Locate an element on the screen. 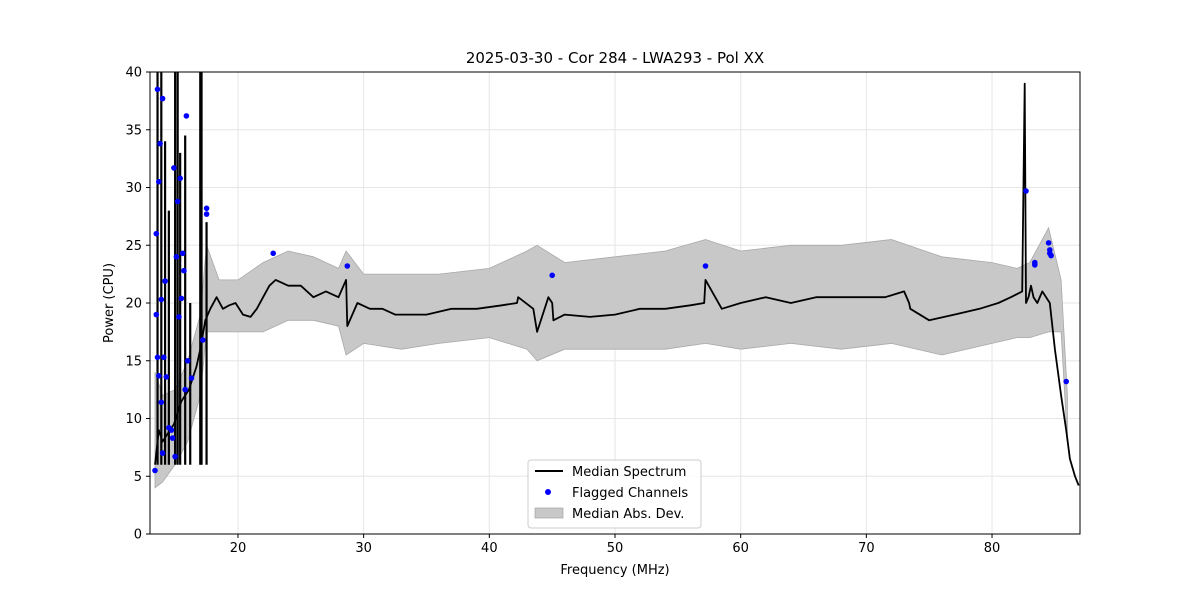  legend-median-label: Median Spectrum is located at coordinates (629, 472).